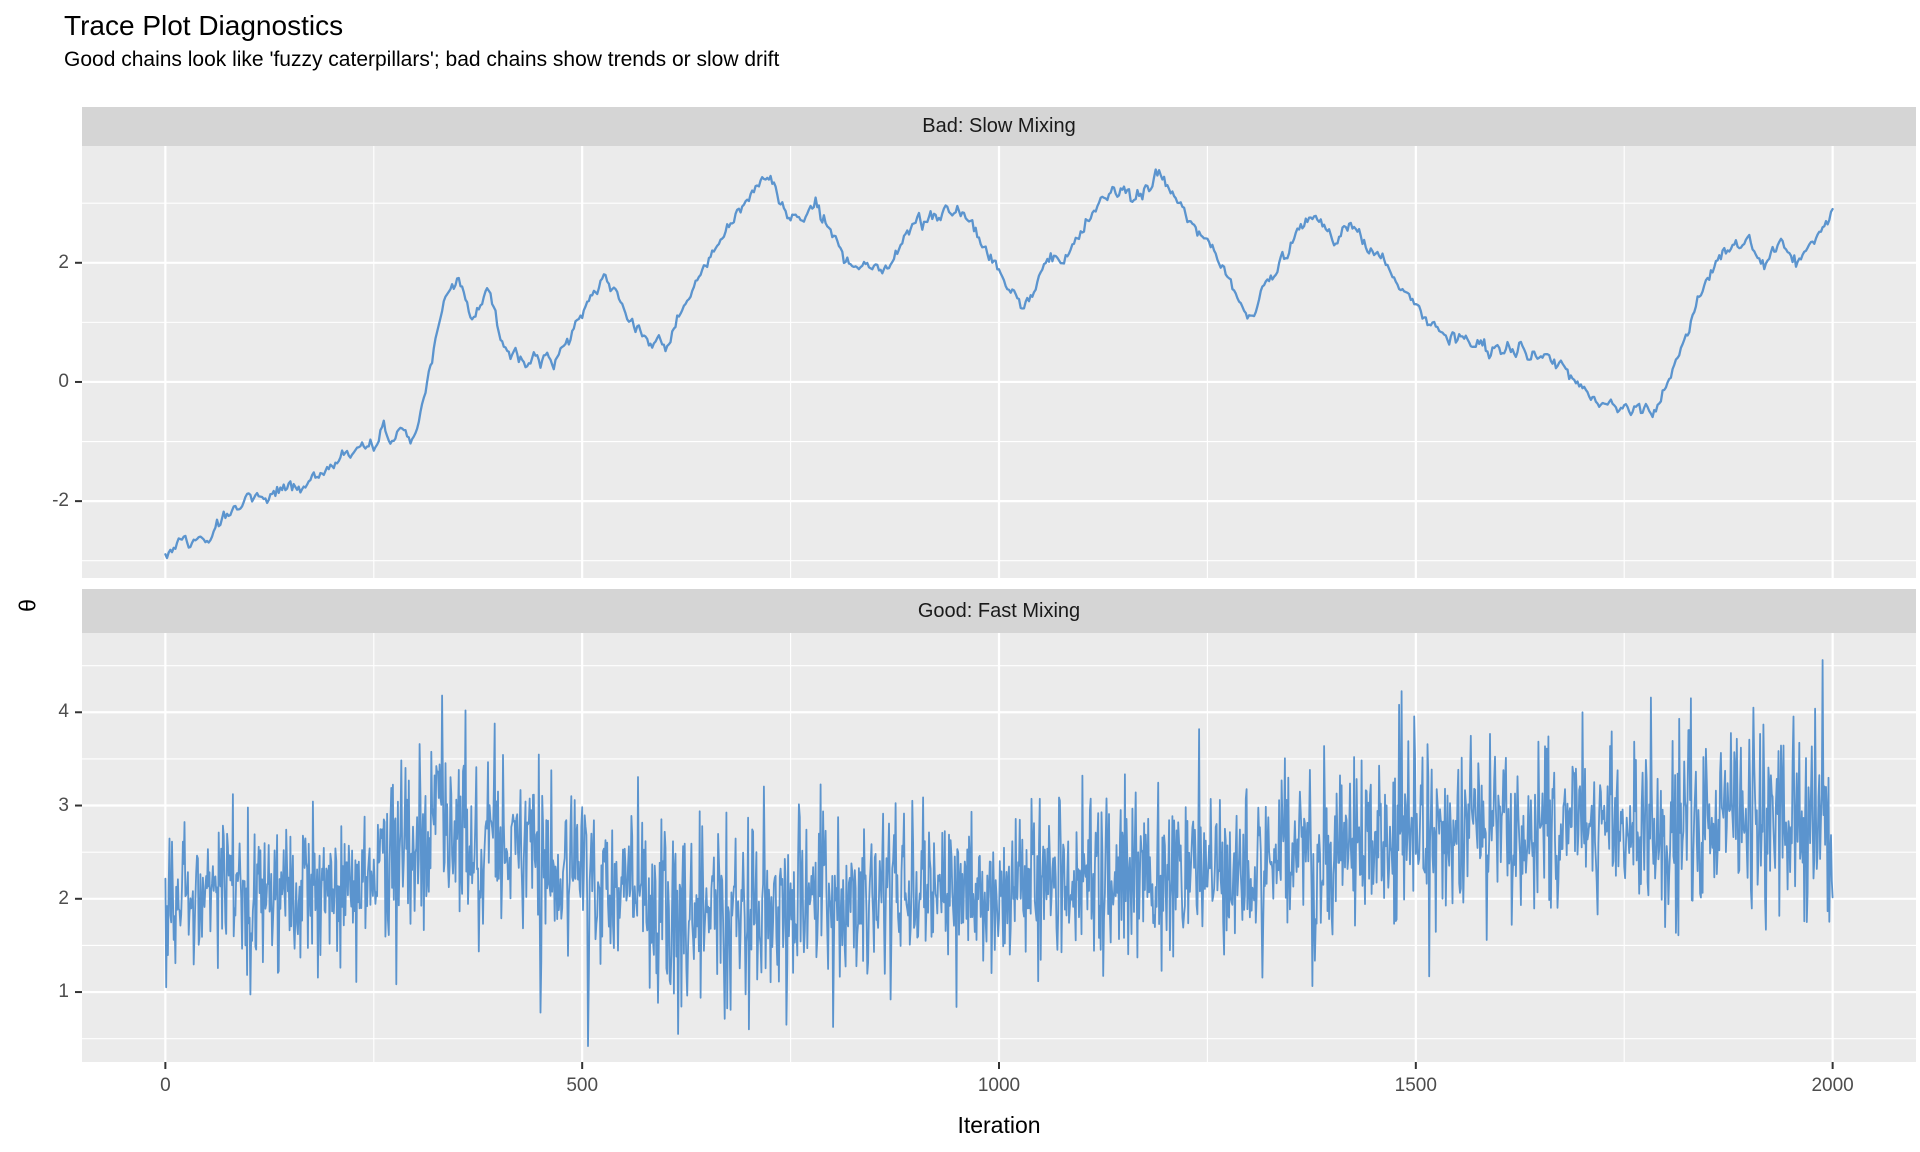 This screenshot has width=1920, height=1152. I want to click on facet-strip-bad-label: Bad: Slow Mixing, so click(999, 126).